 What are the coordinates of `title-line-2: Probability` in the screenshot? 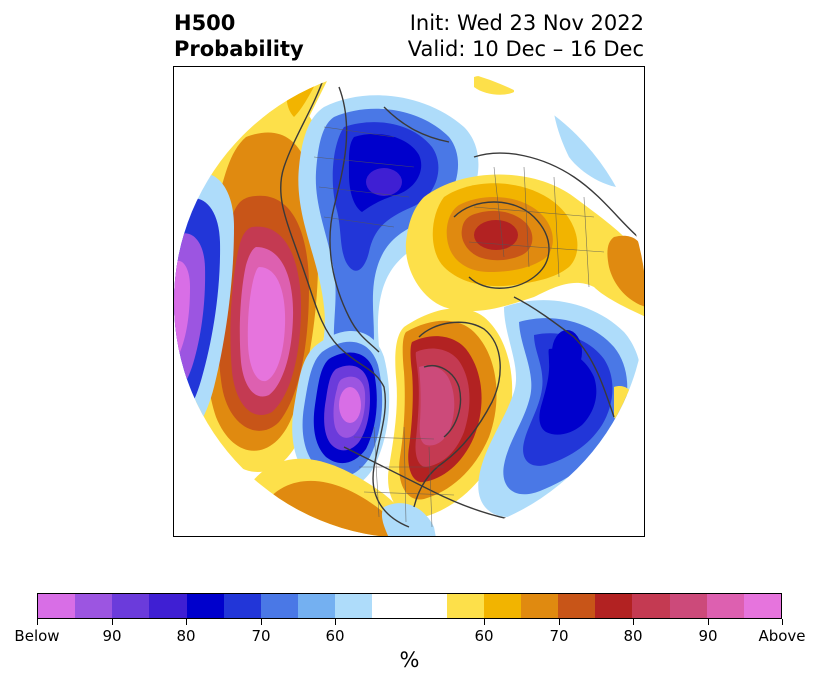 It's located at (239, 49).